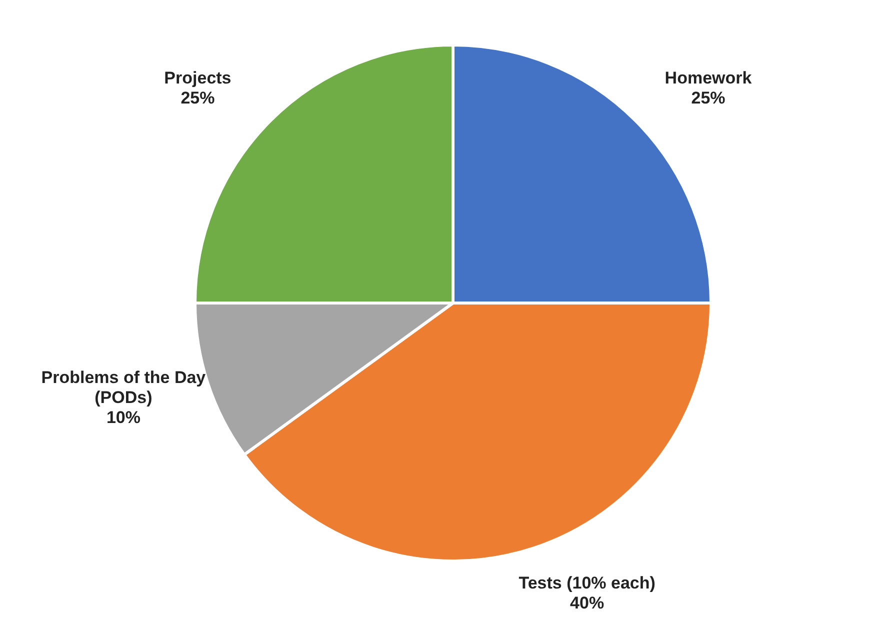  I want to click on data-label: 40%, so click(587, 603).